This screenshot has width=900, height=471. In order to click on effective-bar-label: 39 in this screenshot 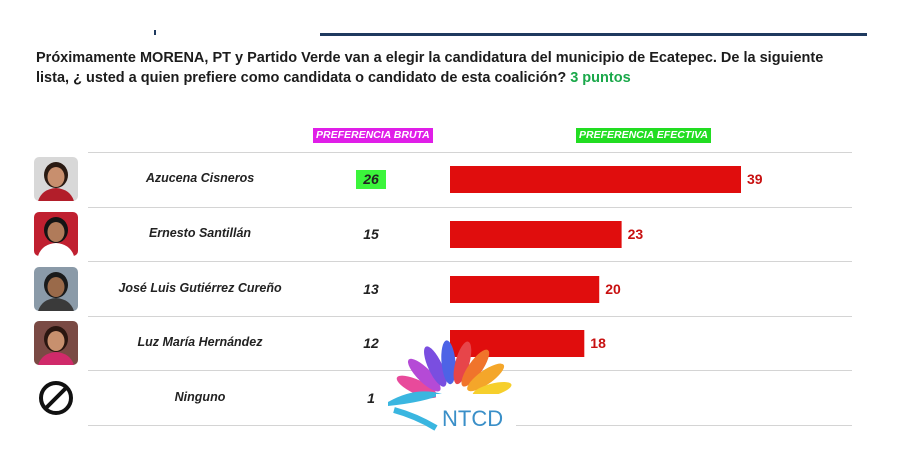, I will do `click(755, 179)`.